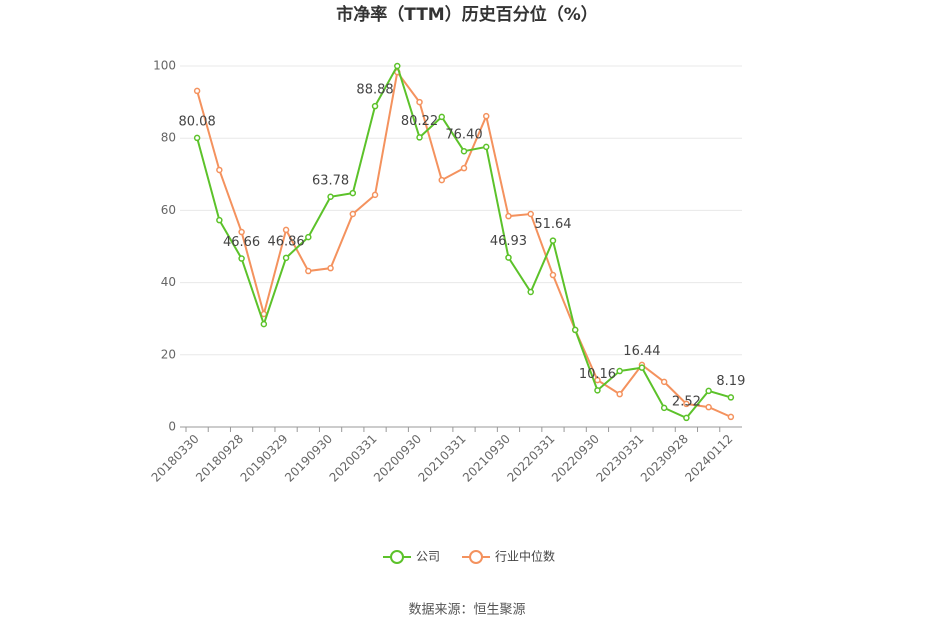  Describe the element at coordinates (330, 180) in the screenshot. I see `data-label: 63.78` at that location.